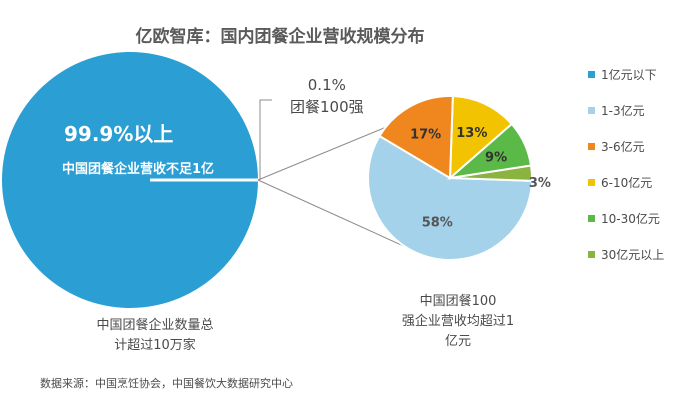  I want to click on big-pie-percent-label: 99.9%以上, so click(119, 134).